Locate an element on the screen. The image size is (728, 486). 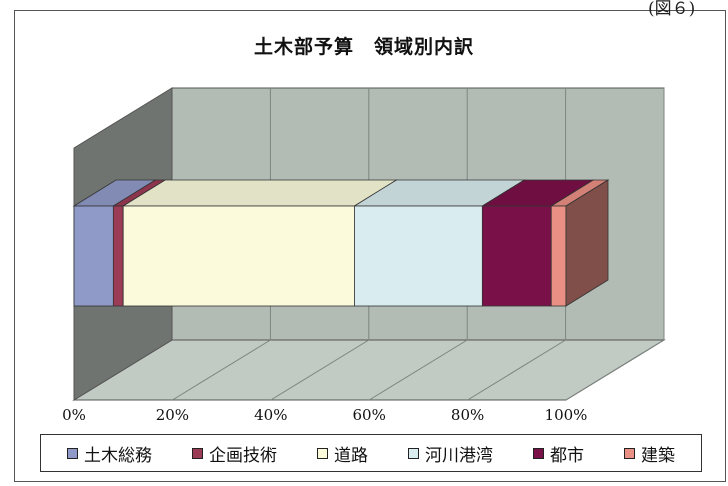
legend-item: 河川港湾 is located at coordinates (450, 453).